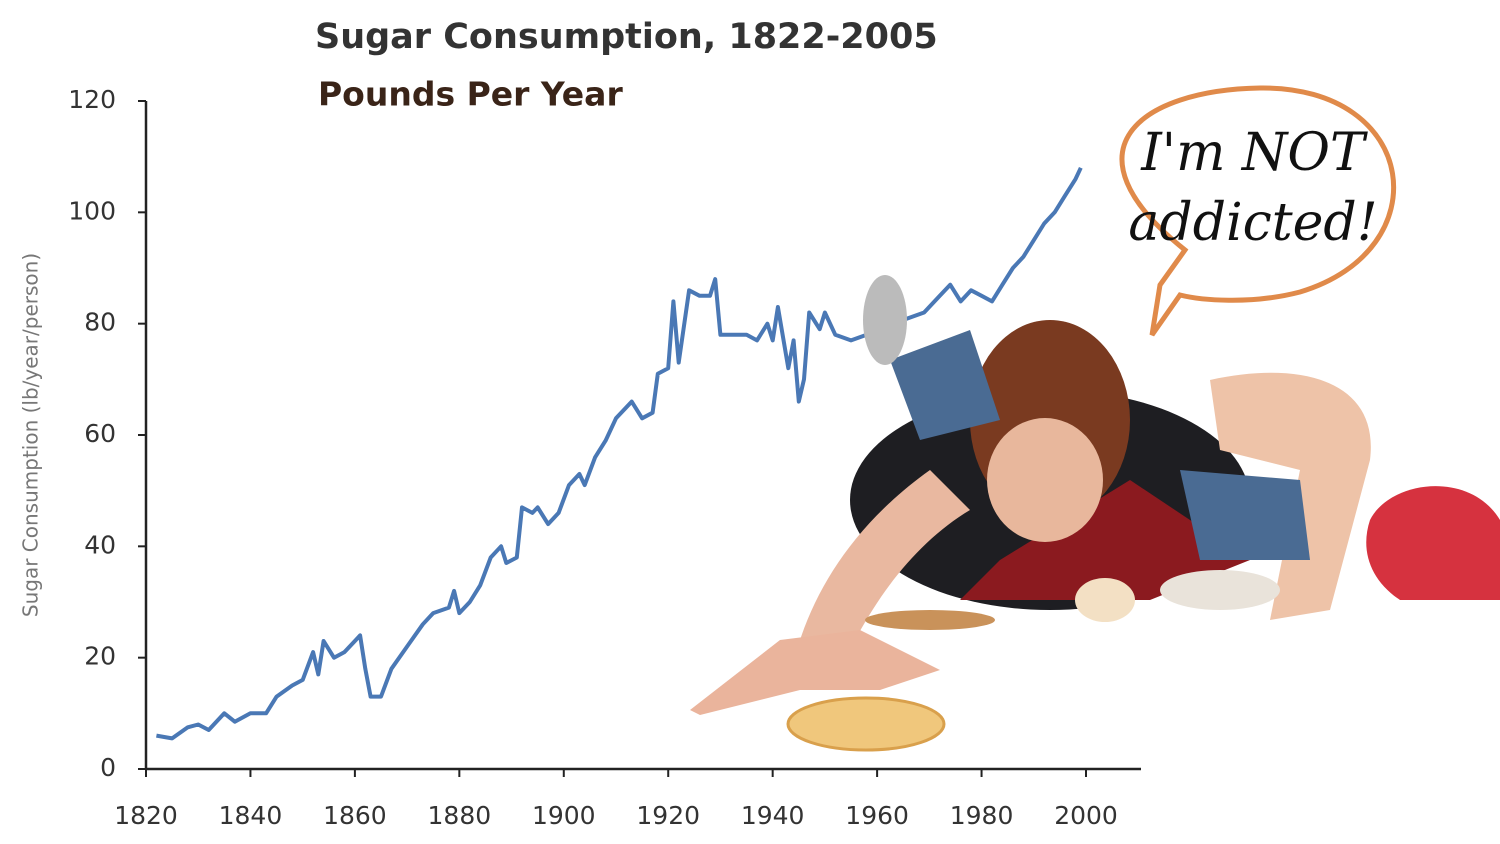 Image resolution: width=1500 pixels, height=844 pixels. I want to click on chart-subtitle: Pounds Per Year, so click(470, 94).